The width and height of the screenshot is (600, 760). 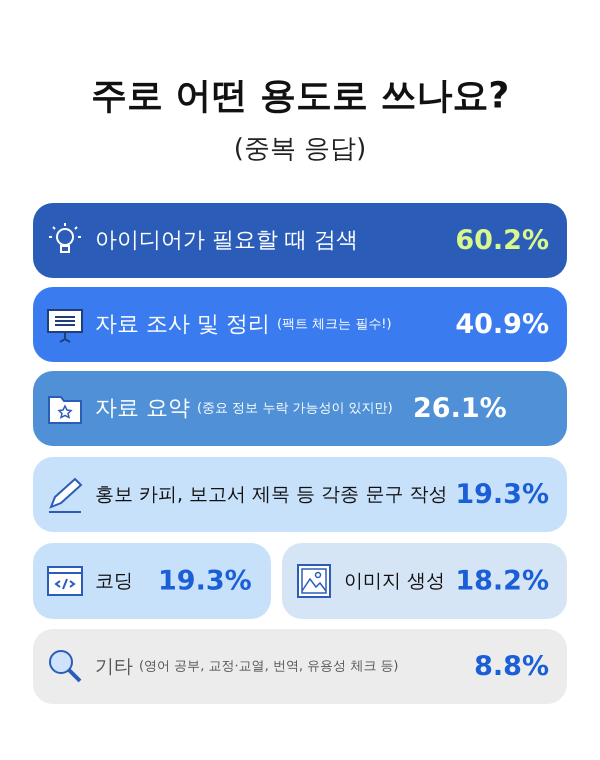 I want to click on category-label: 아이디어가 필요할 때 검색, so click(x=226, y=240).